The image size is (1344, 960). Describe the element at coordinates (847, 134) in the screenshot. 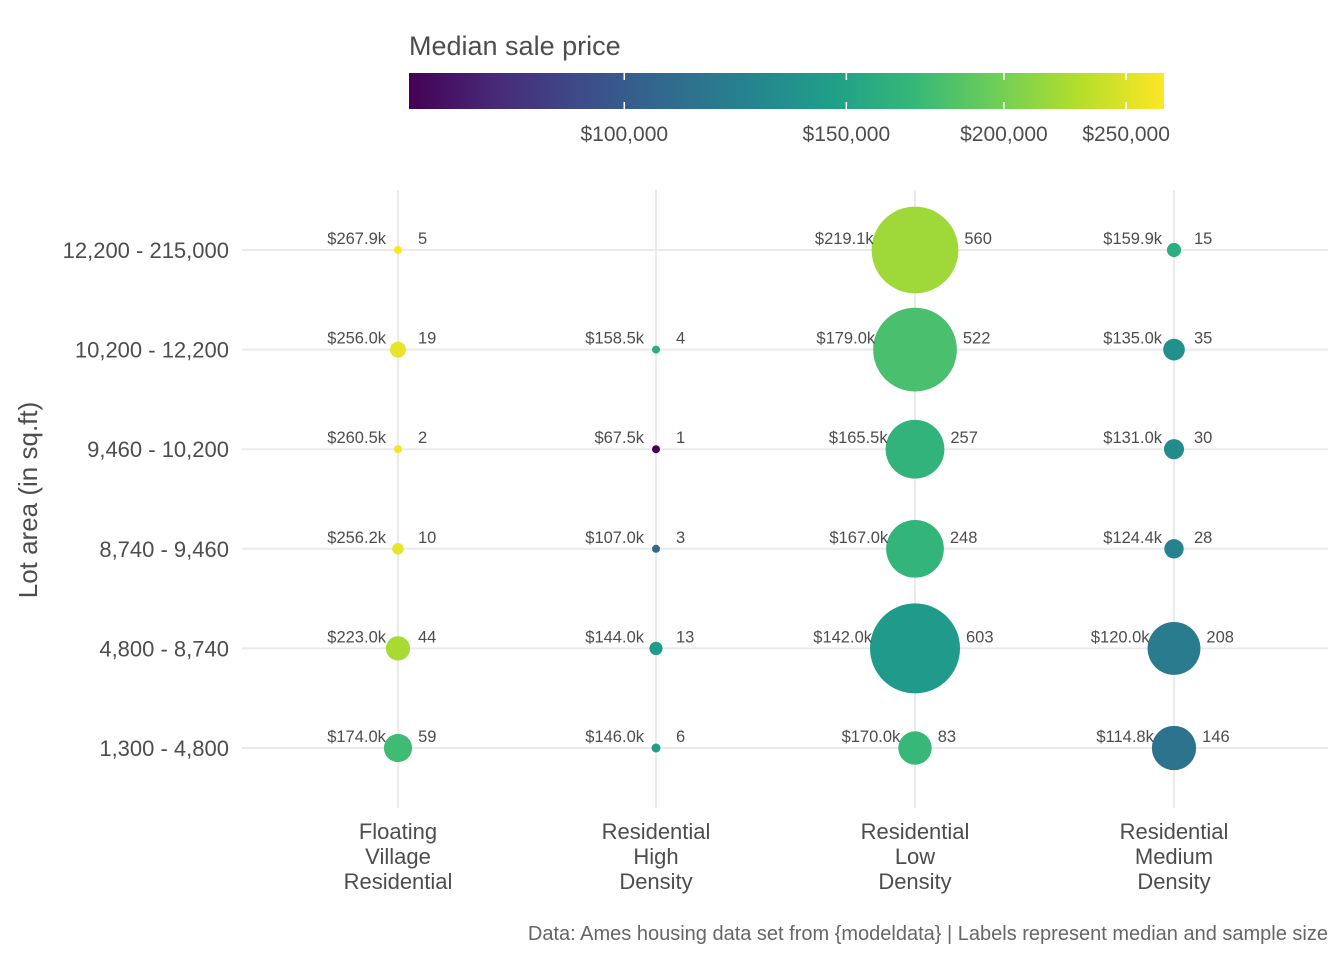

I see `legend-tick-label: $150,000` at that location.